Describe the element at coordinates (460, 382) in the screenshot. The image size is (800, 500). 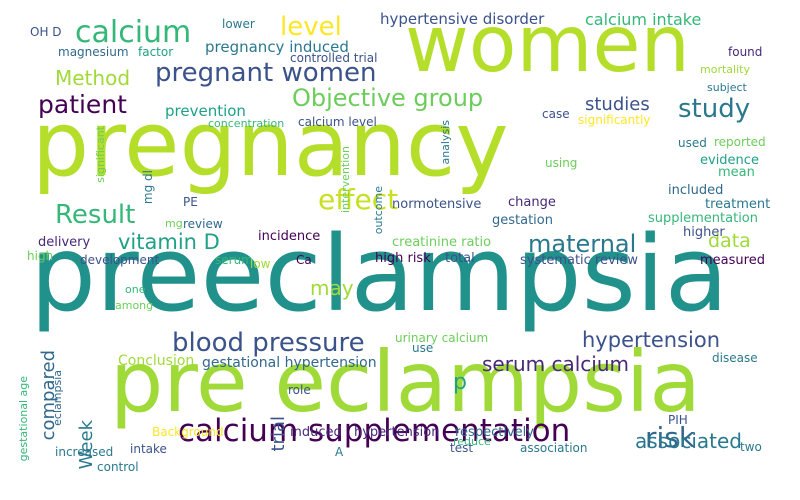
I see `cloud-word: p` at that location.